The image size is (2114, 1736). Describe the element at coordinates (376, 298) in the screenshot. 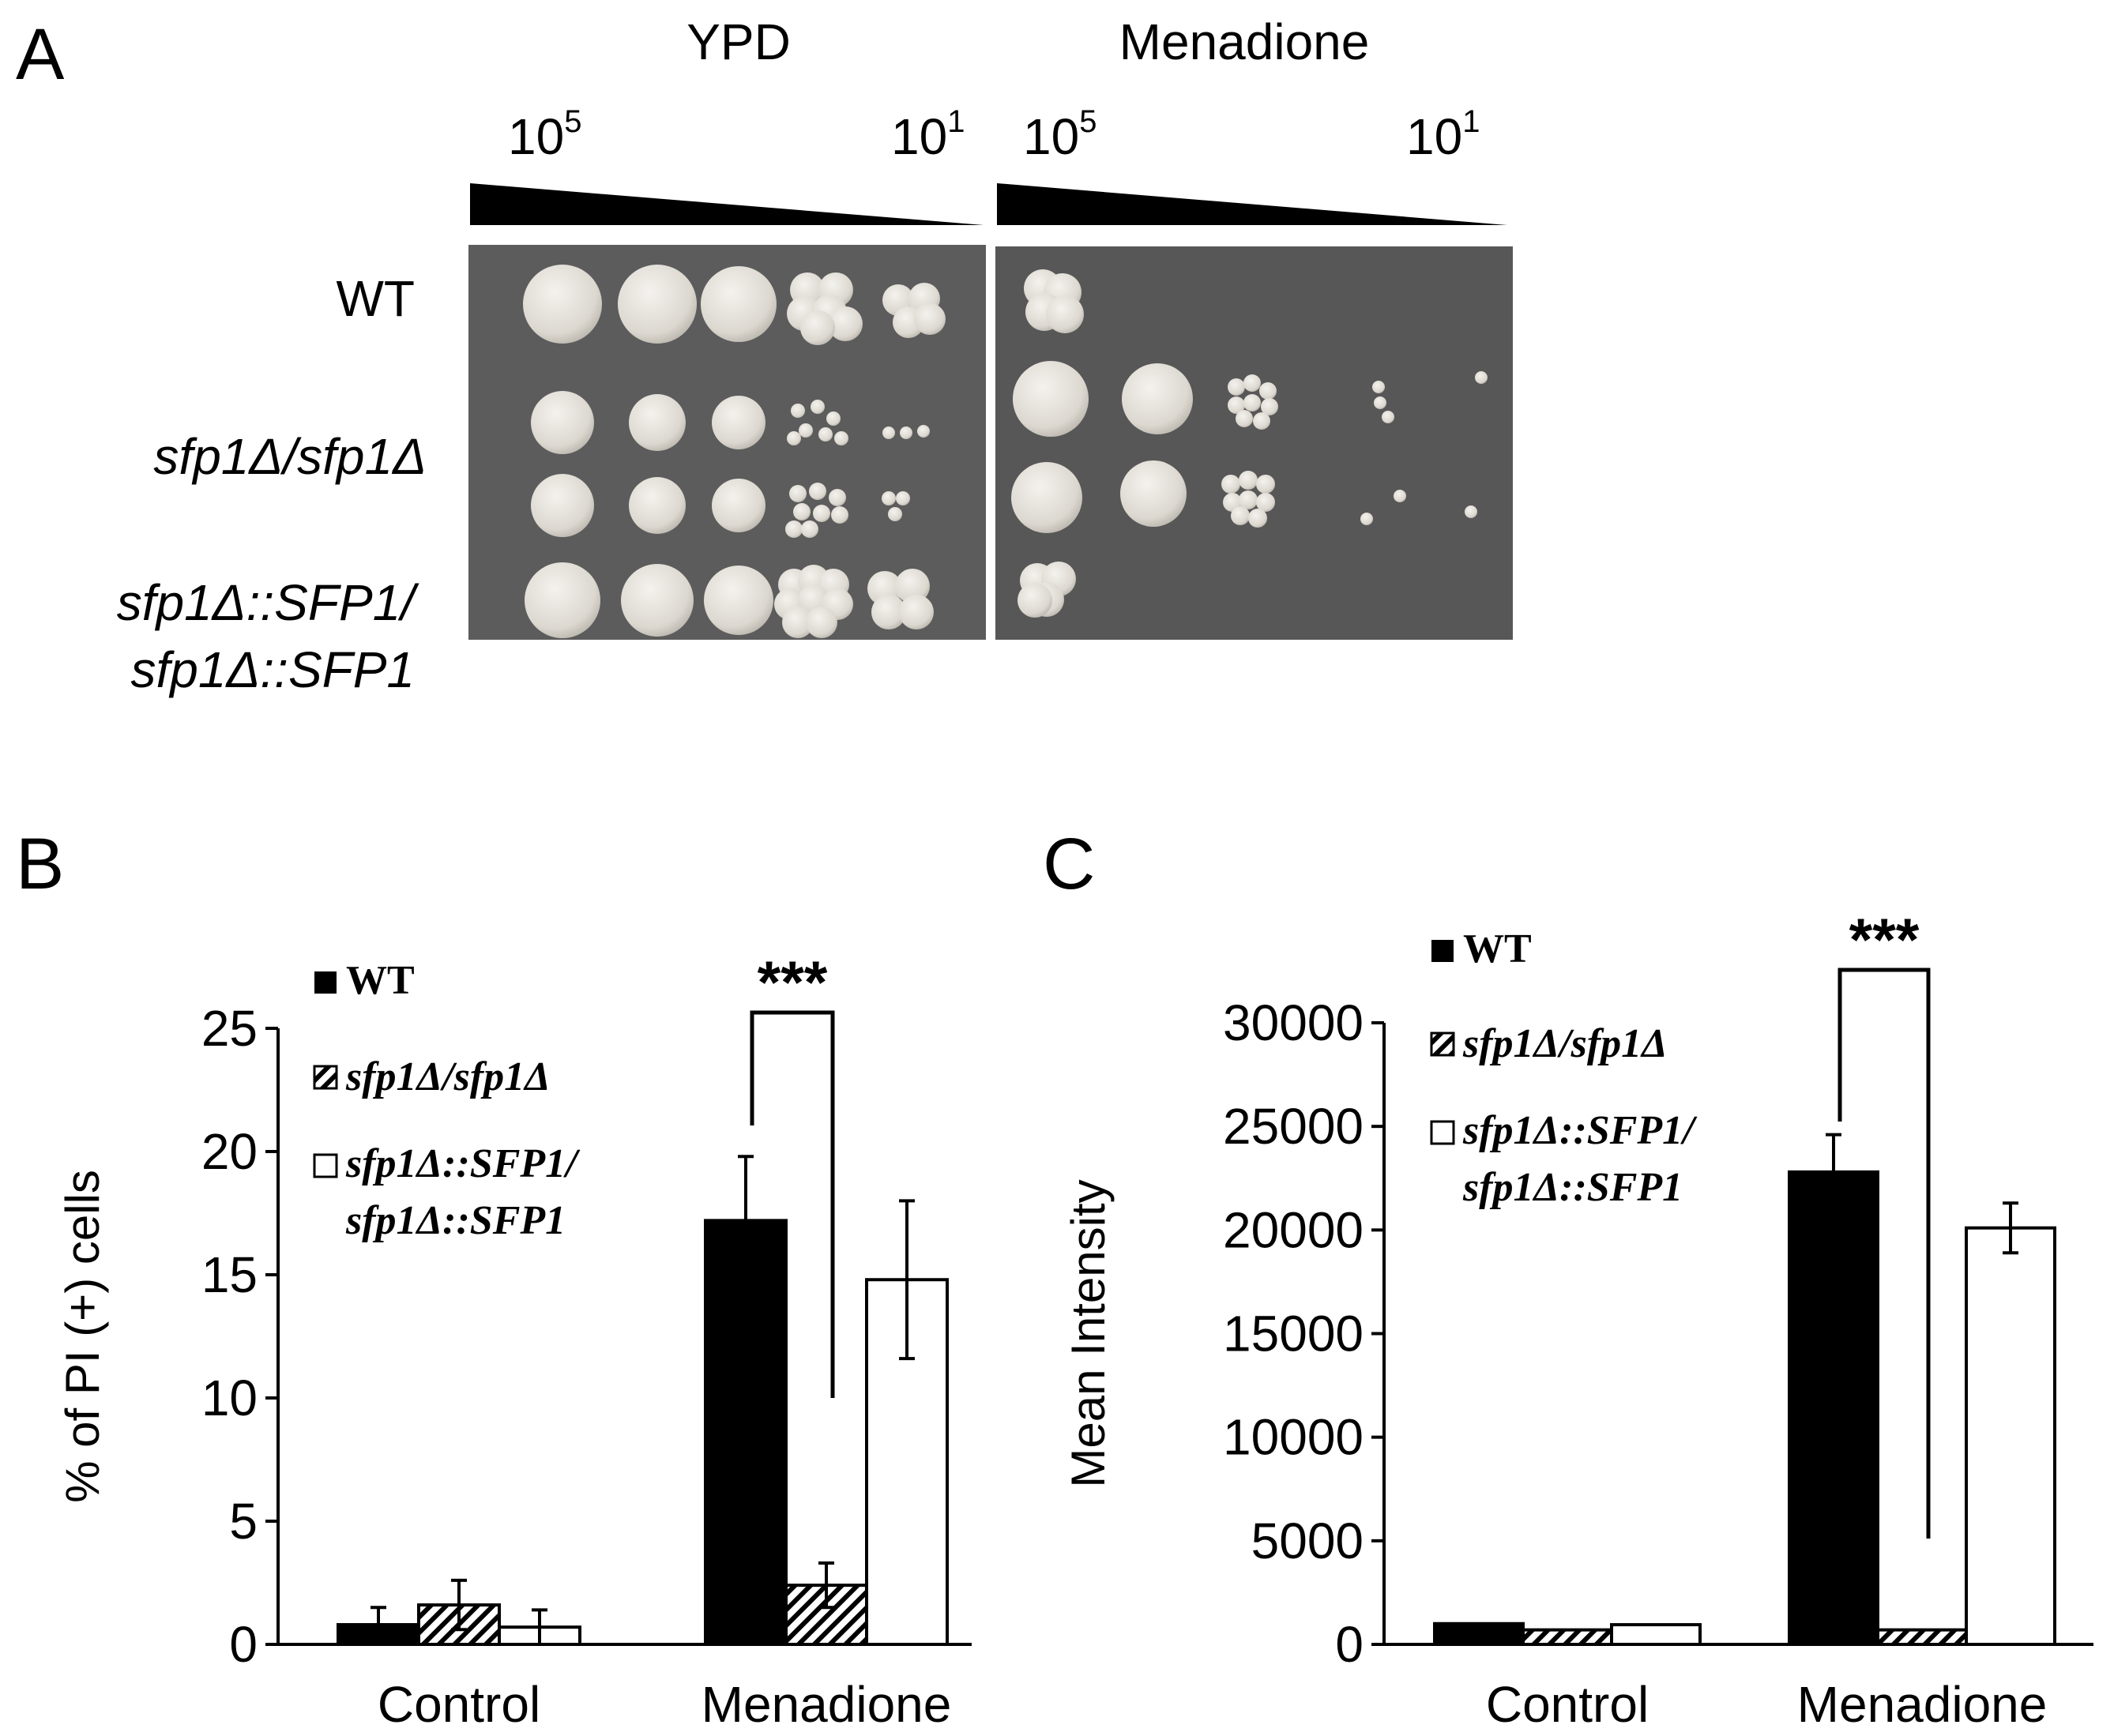

I see `strain-label-wt: WT` at that location.